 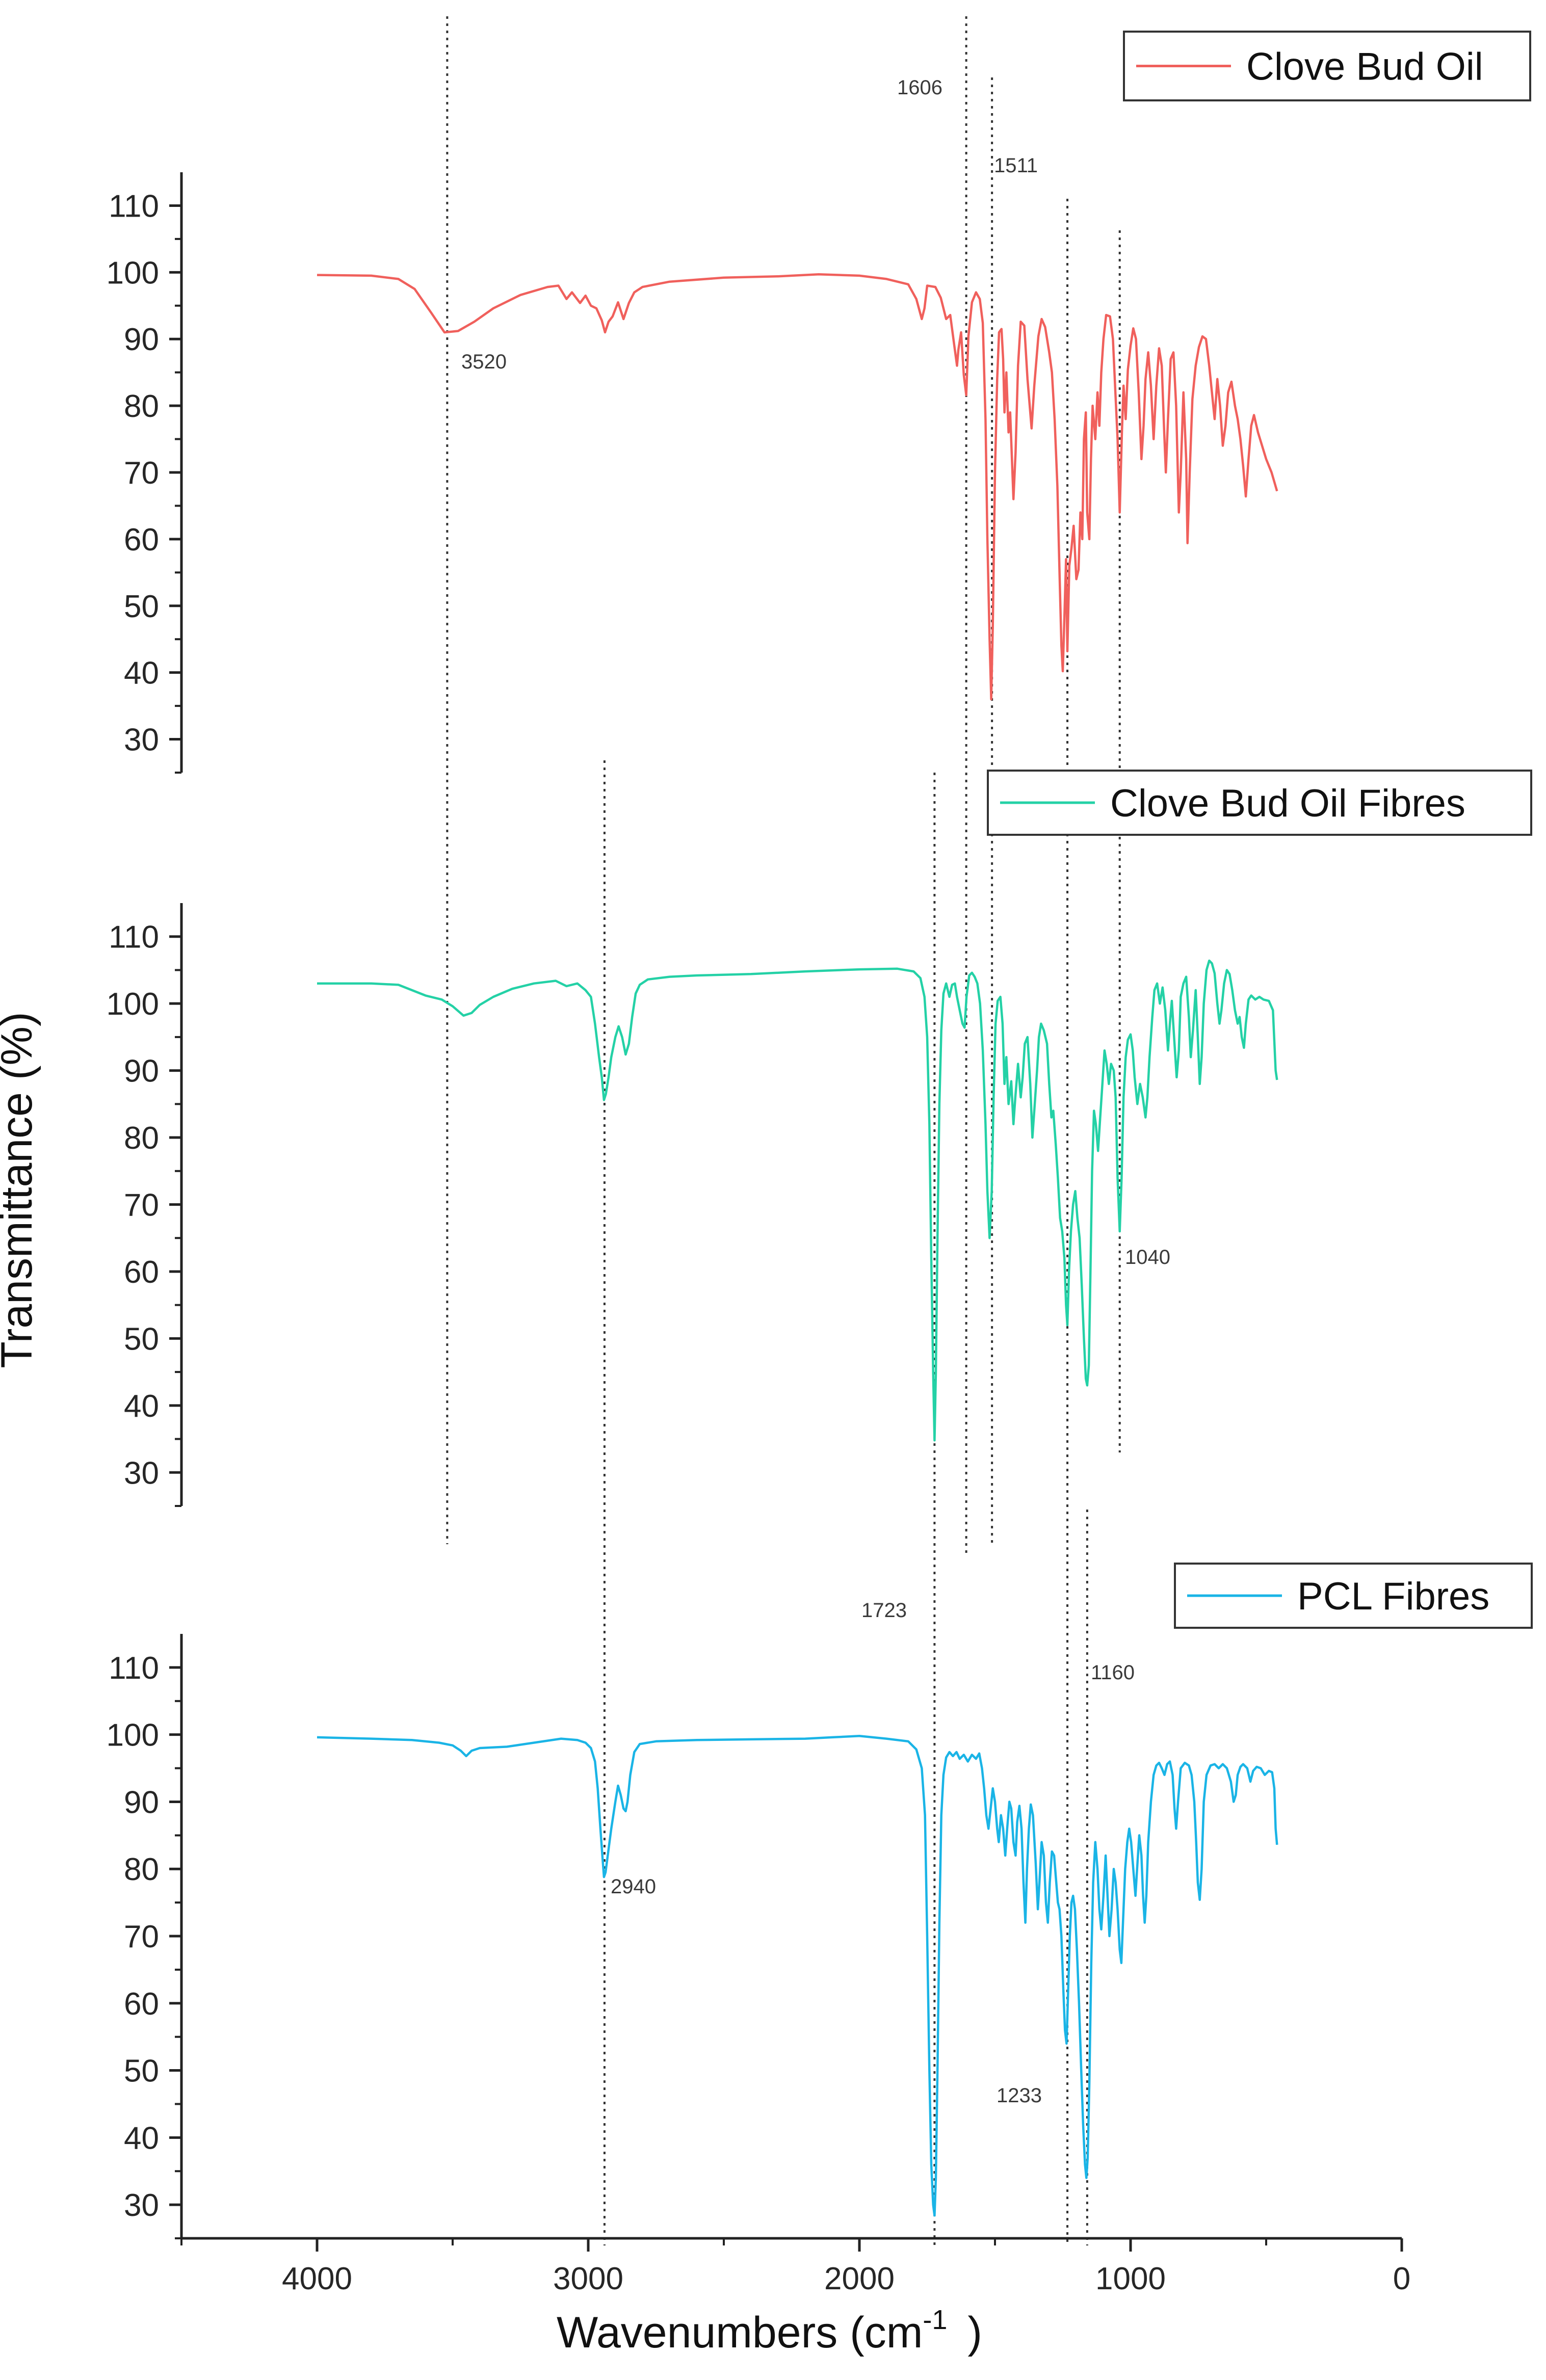 I want to click on peak-label: 1723, so click(x=884, y=1610).